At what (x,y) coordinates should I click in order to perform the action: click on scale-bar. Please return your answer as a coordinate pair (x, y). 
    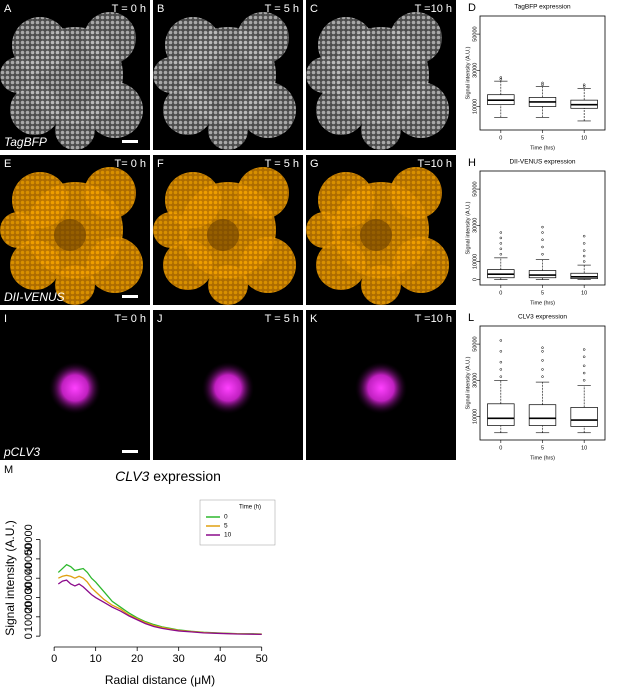
    Looking at the image, I should click on (130, 451).